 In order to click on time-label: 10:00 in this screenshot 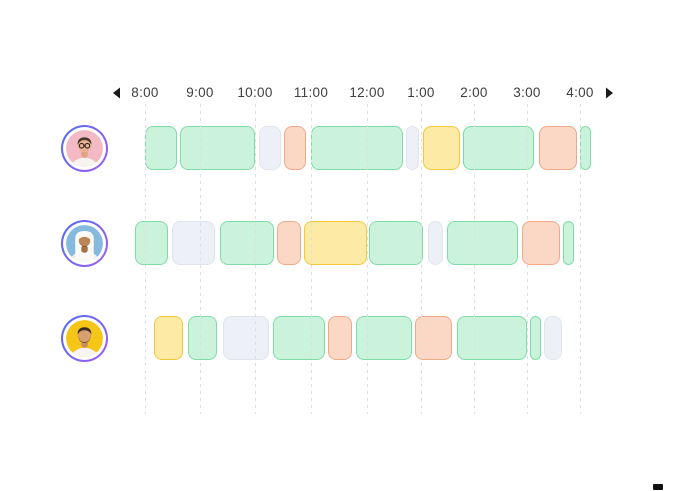, I will do `click(255, 92)`.